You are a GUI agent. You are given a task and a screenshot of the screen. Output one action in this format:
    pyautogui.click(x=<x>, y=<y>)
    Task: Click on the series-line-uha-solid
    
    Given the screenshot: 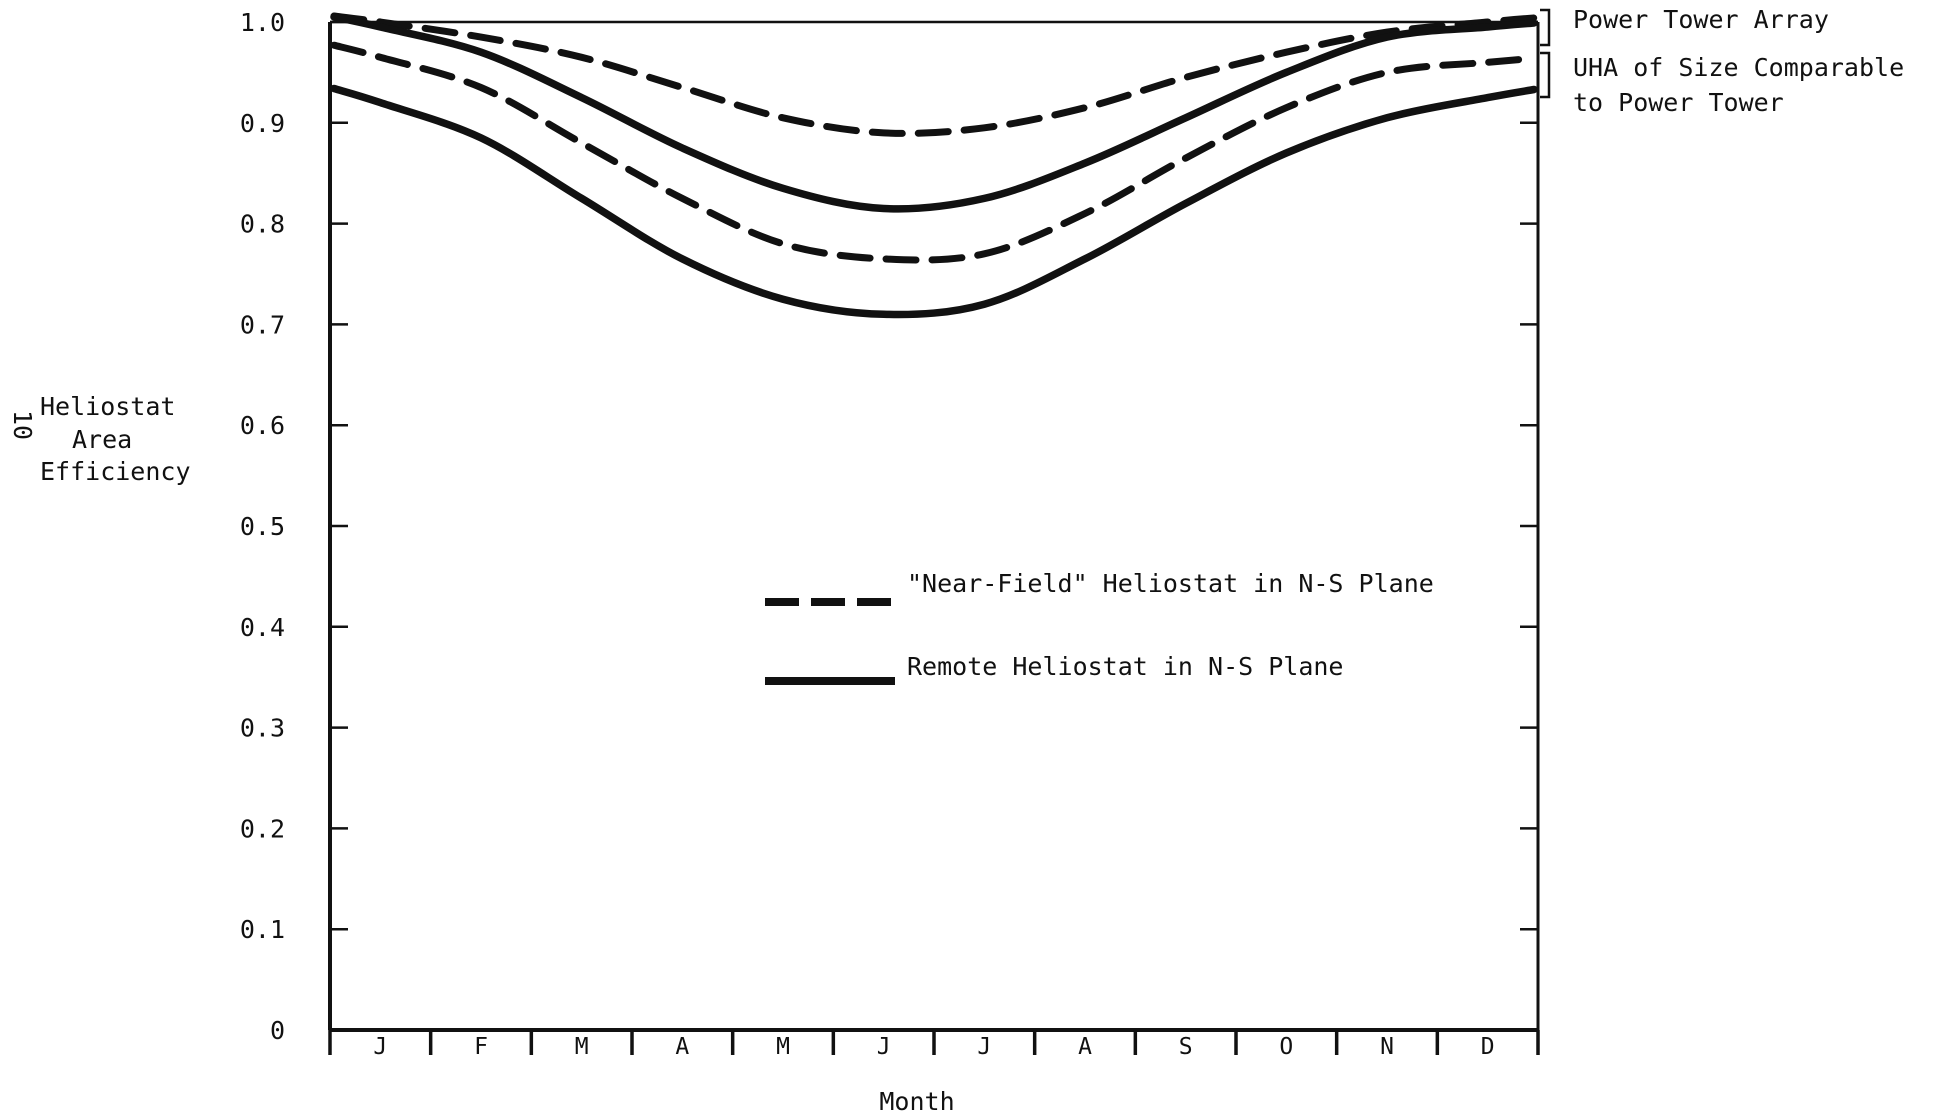 What is the action you would take?
    pyautogui.click(x=934, y=201)
    